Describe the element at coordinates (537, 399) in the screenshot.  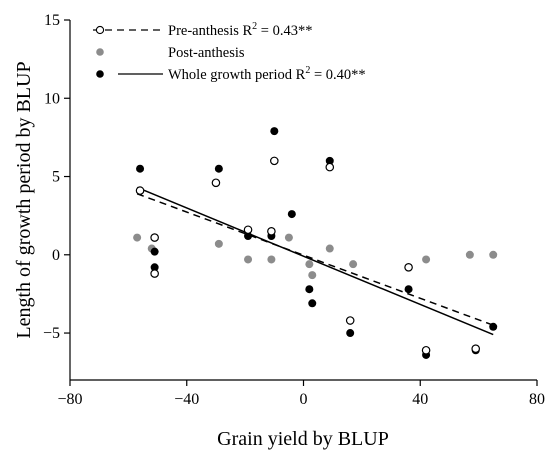
I see `x-tick-label: 80` at that location.